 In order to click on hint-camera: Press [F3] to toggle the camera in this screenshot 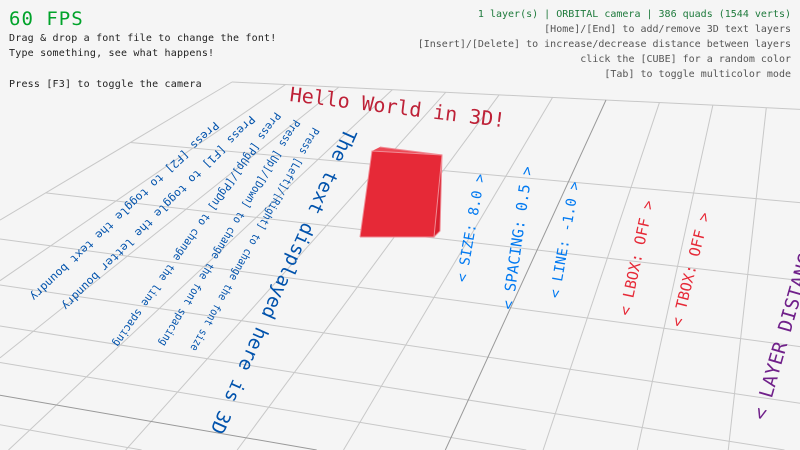, I will do `click(105, 84)`.